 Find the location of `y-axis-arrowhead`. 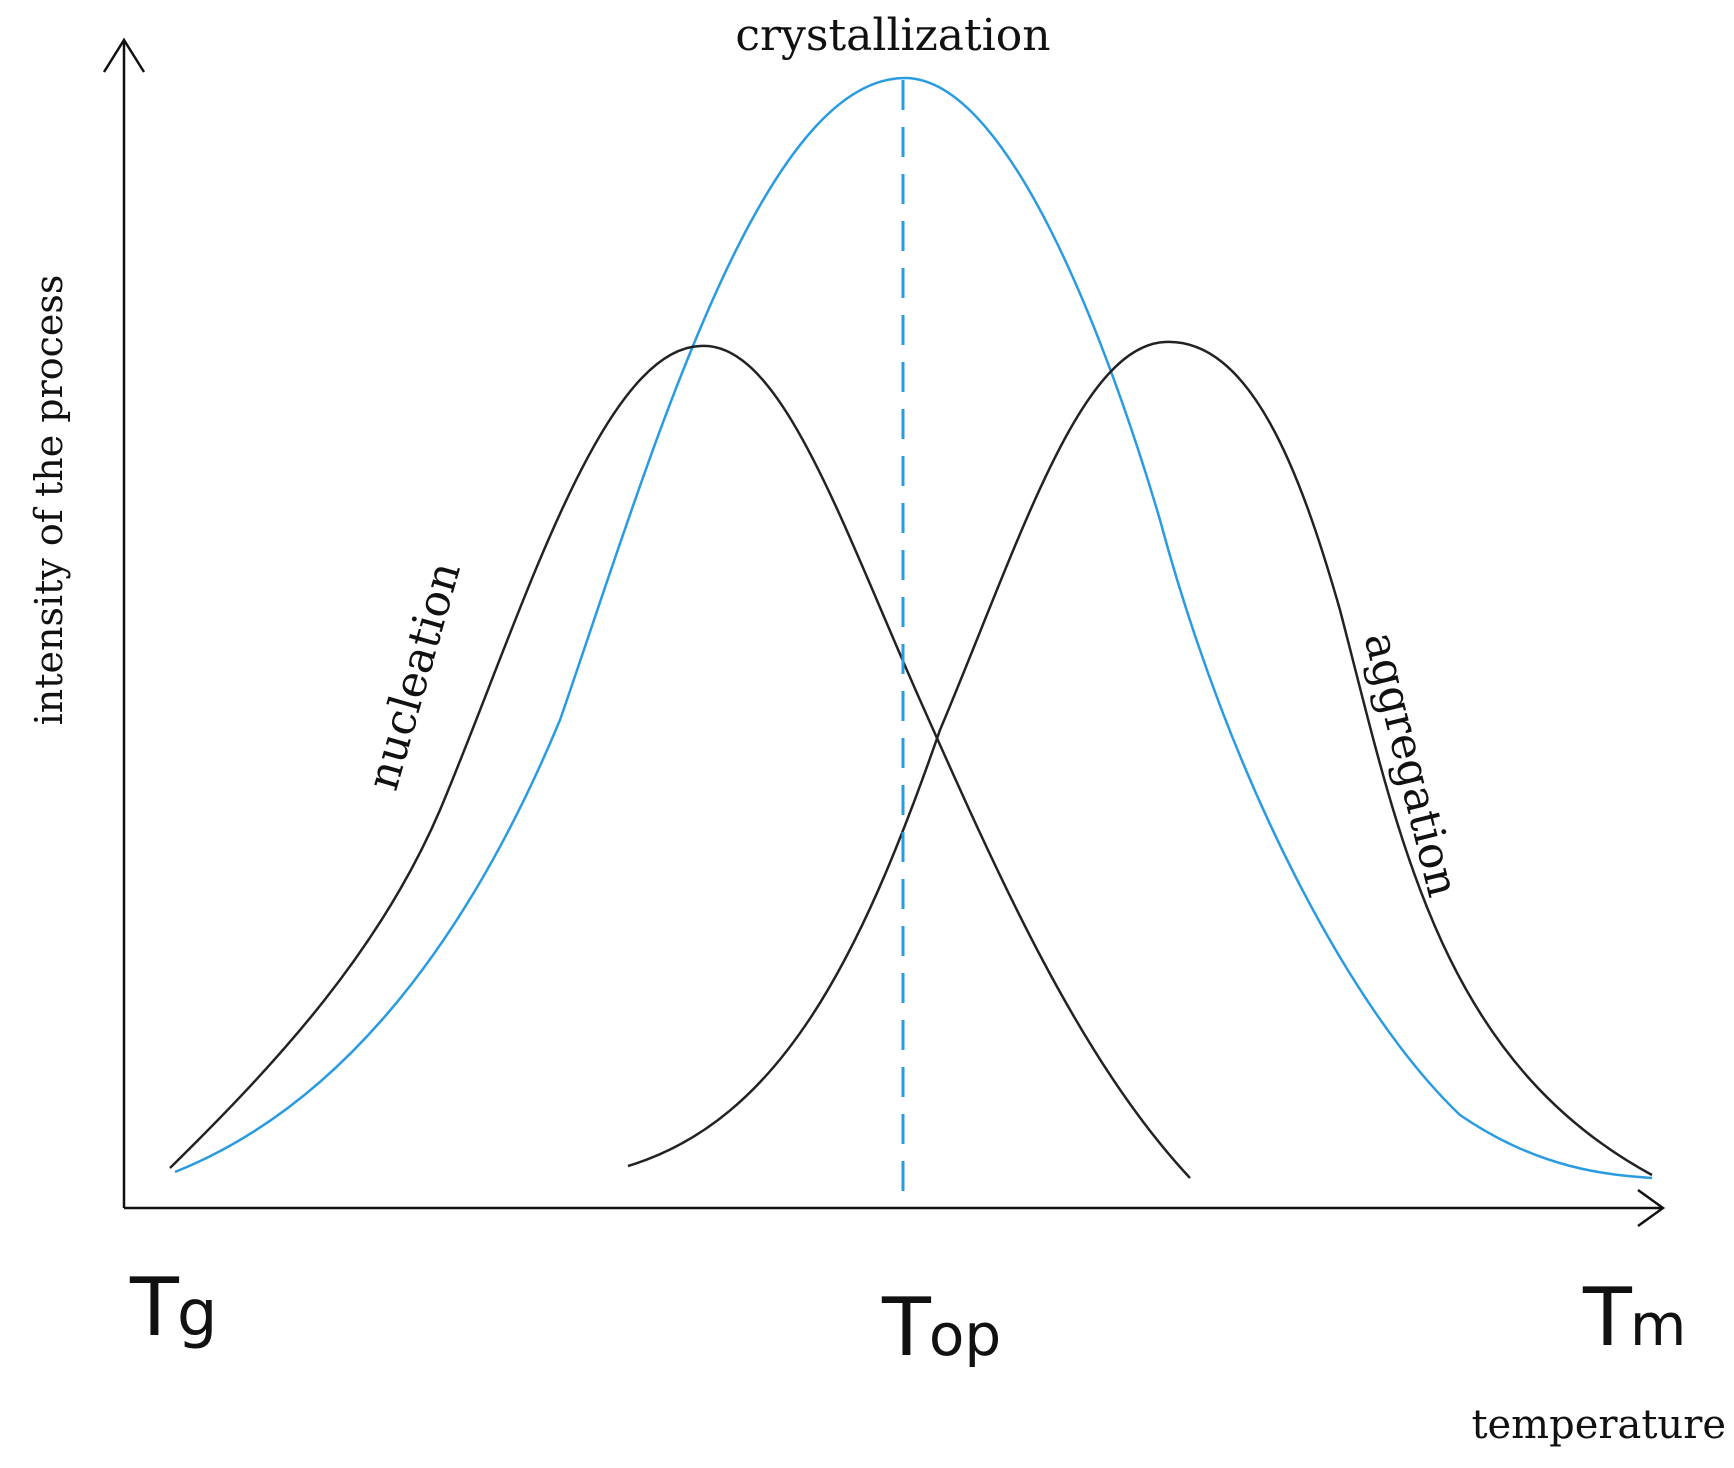

y-axis-arrowhead is located at coordinates (124, 55).